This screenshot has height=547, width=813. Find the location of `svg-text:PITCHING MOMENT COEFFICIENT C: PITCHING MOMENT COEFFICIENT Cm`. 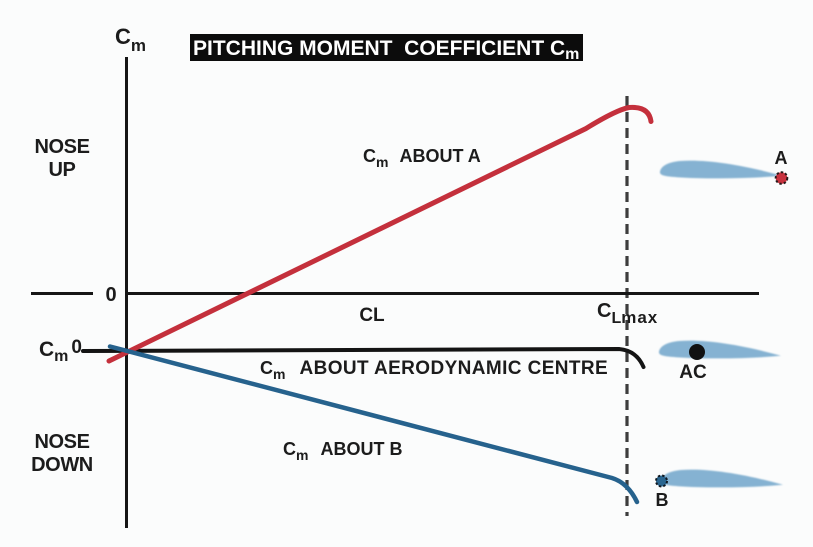

svg-text:PITCHING MOMENT COEFFICIENT C: PITCHING MOMENT COEFFICIENT Cm is located at coordinates (386, 50).